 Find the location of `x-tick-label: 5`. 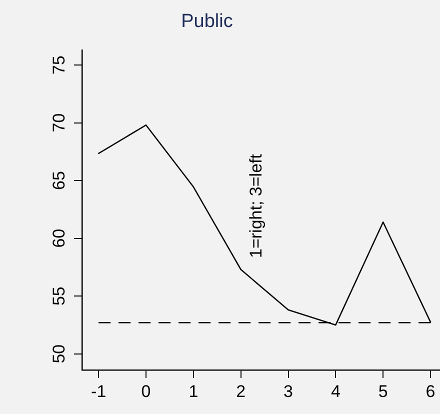

x-tick-label: 5 is located at coordinates (383, 391).